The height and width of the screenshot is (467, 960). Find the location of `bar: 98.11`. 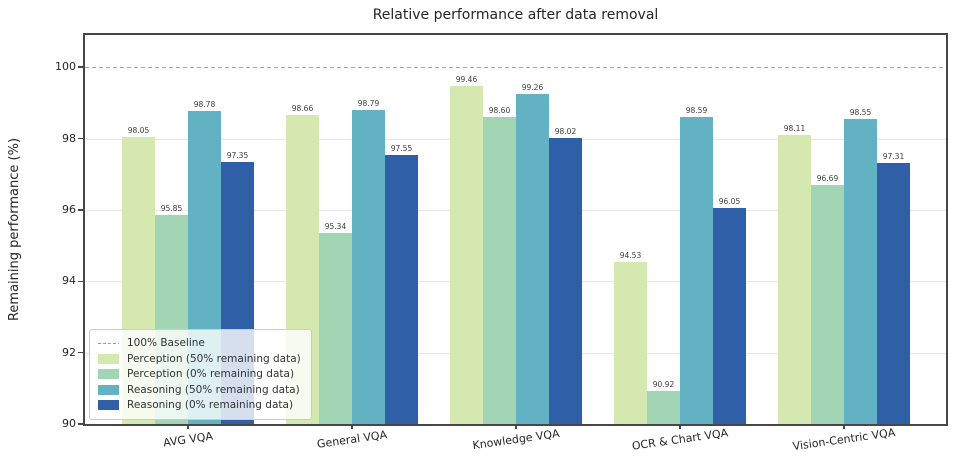

bar: 98.11 is located at coordinates (794, 274).